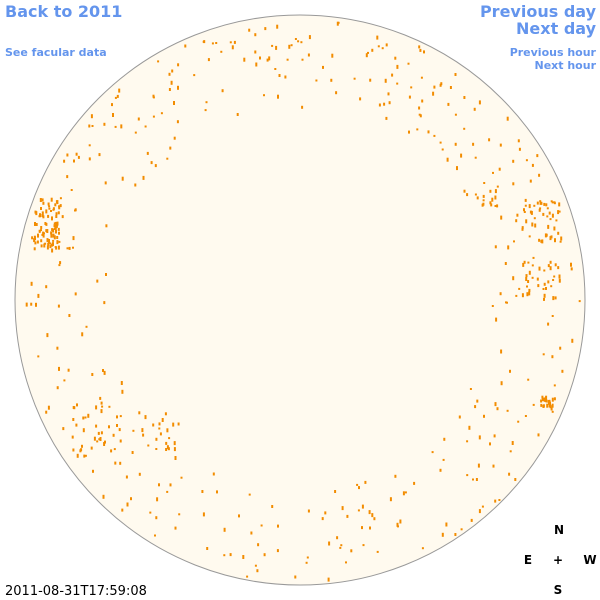 This screenshot has height=600, width=600. I want to click on next-hour-link: Next hour, so click(566, 65).